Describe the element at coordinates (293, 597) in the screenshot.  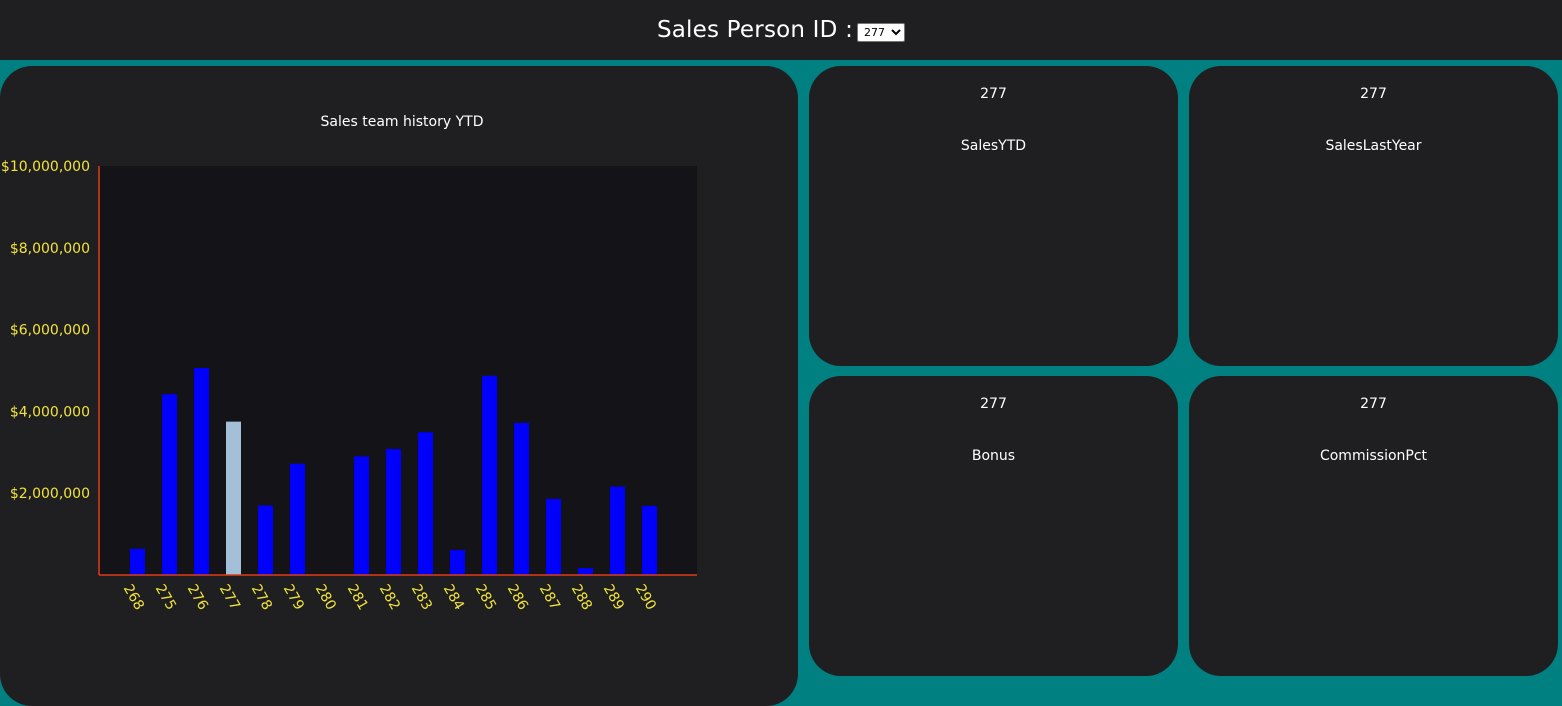
I see `x-tick-label: 279` at that location.